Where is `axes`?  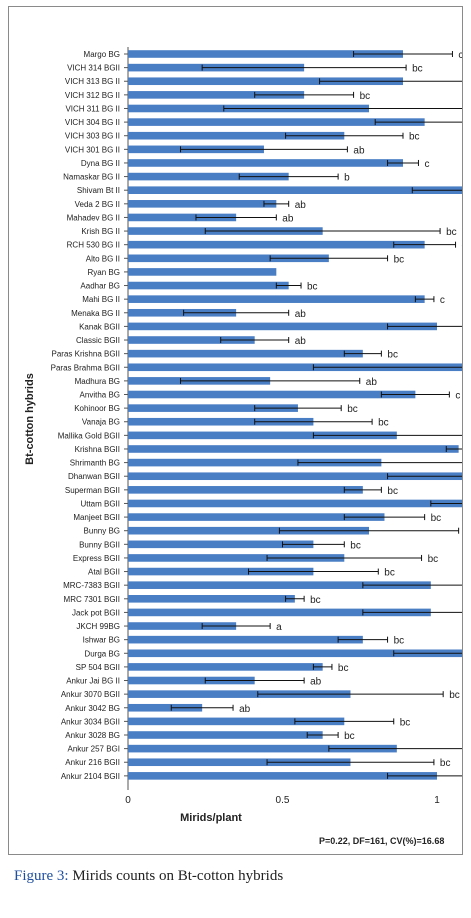
axes is located at coordinates (126, 418).